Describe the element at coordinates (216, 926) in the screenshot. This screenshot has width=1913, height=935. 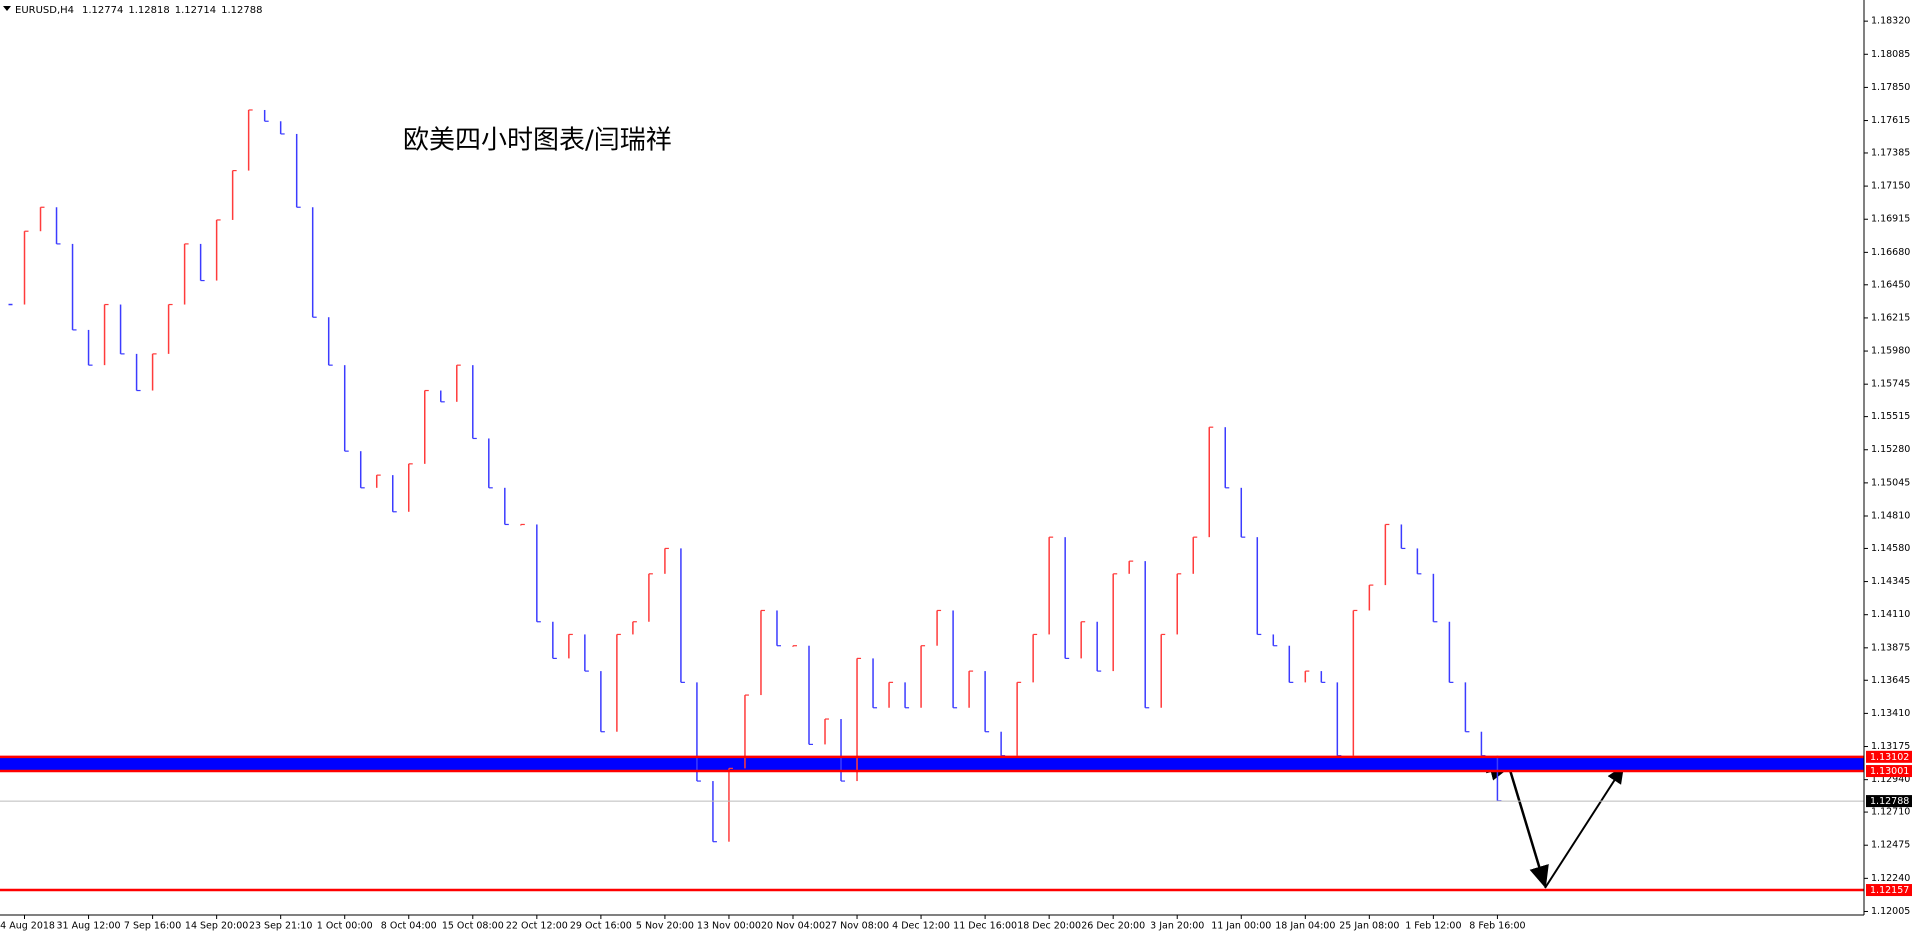
I see `x-tick-label: 14 Sep 20:00` at that location.